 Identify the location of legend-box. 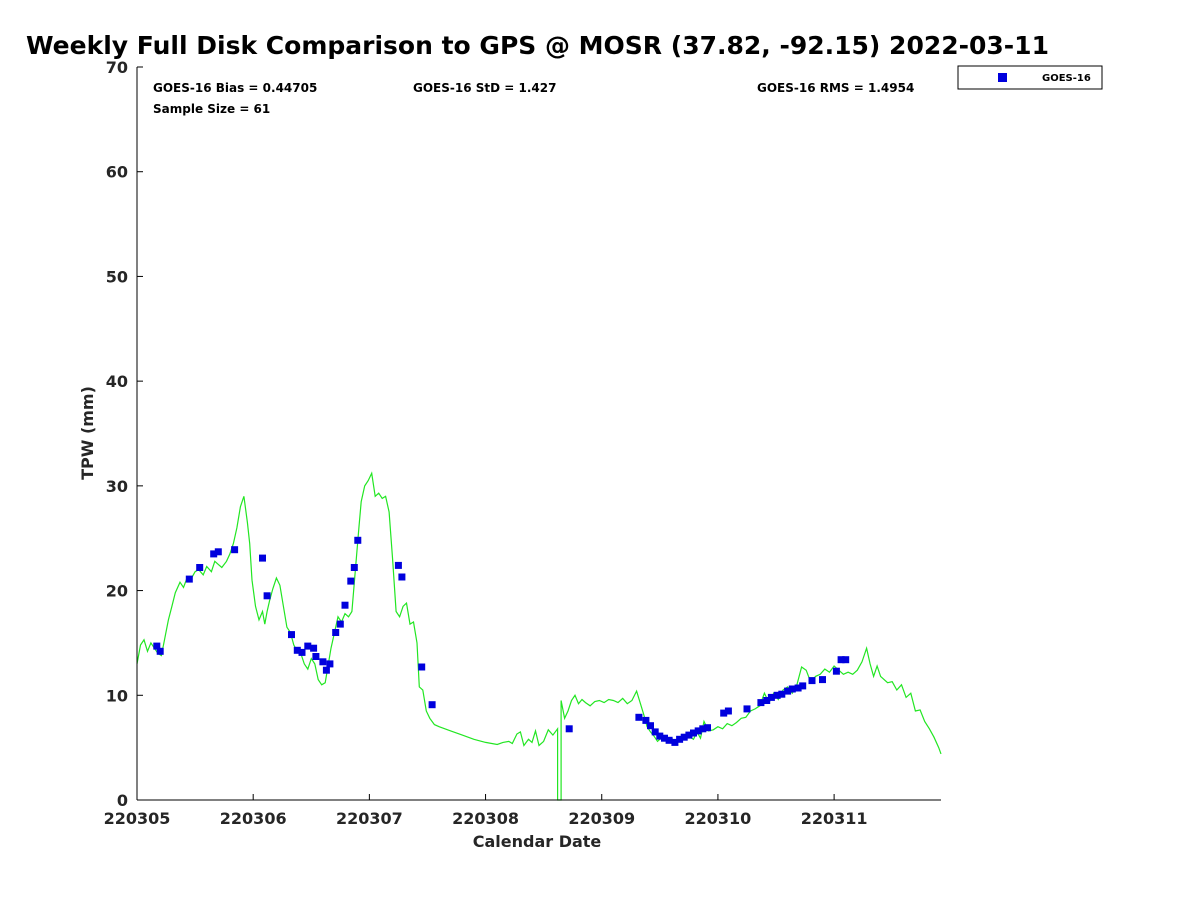
(1030, 77).